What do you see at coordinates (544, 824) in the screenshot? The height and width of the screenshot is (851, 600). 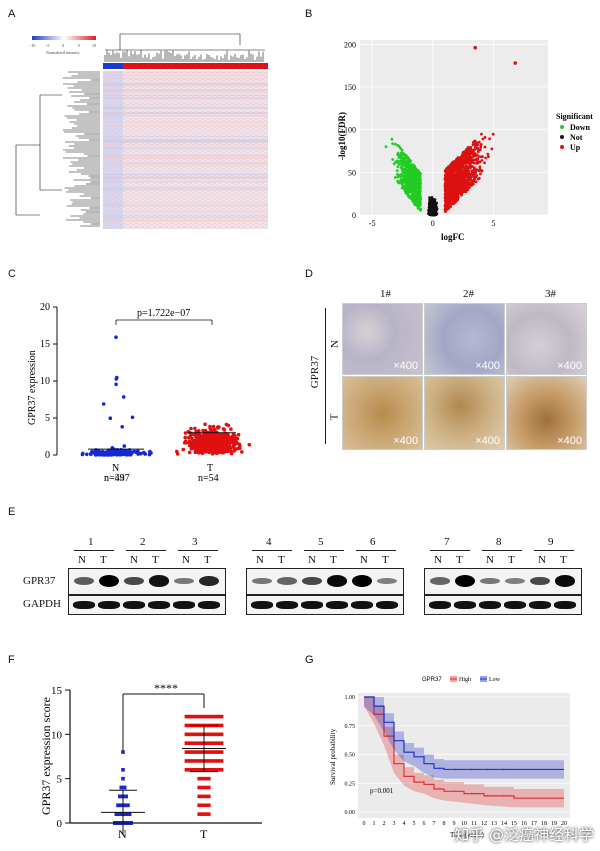 I see `xtick-label: 18` at bounding box center [544, 824].